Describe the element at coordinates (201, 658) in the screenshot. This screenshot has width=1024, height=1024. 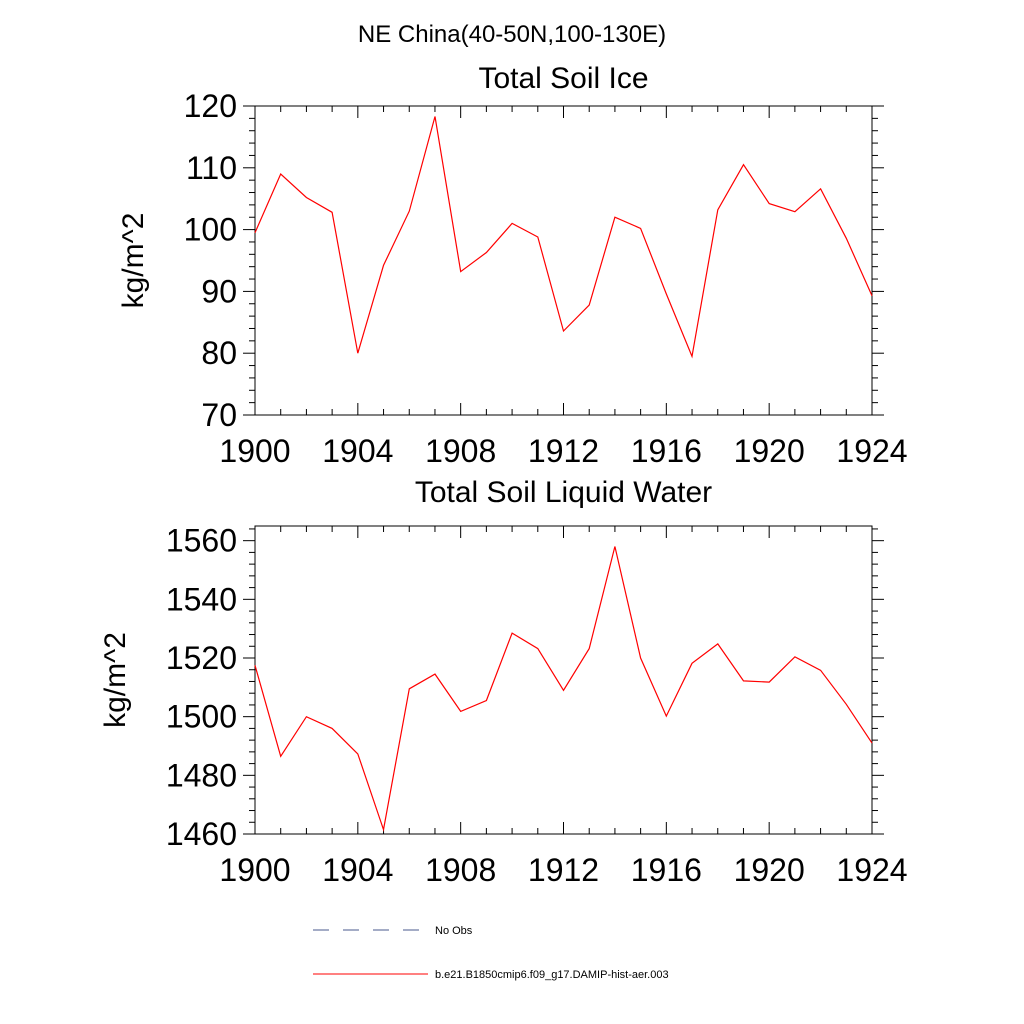
I see `y-tick-label: 1520` at that location.